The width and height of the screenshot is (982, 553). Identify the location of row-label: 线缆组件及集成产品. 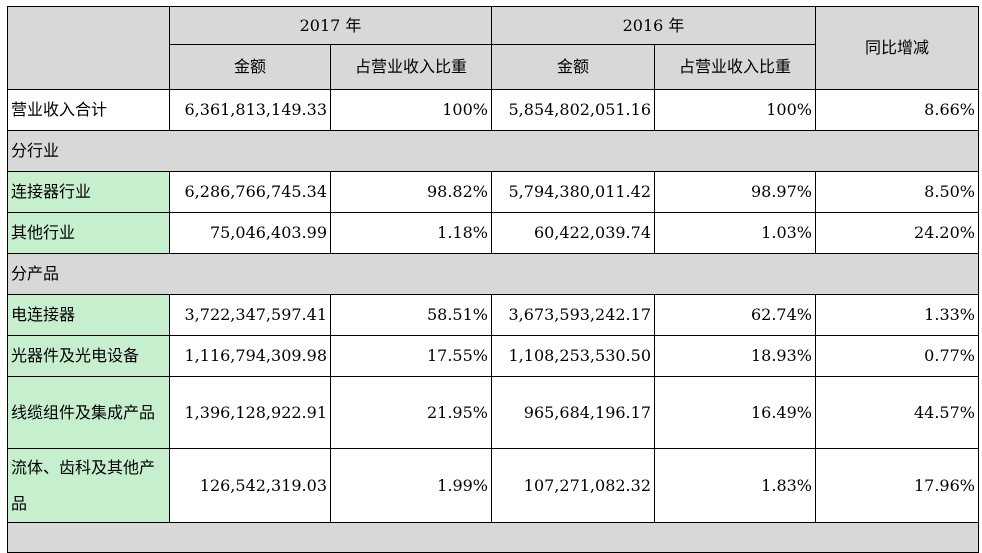
(88, 412).